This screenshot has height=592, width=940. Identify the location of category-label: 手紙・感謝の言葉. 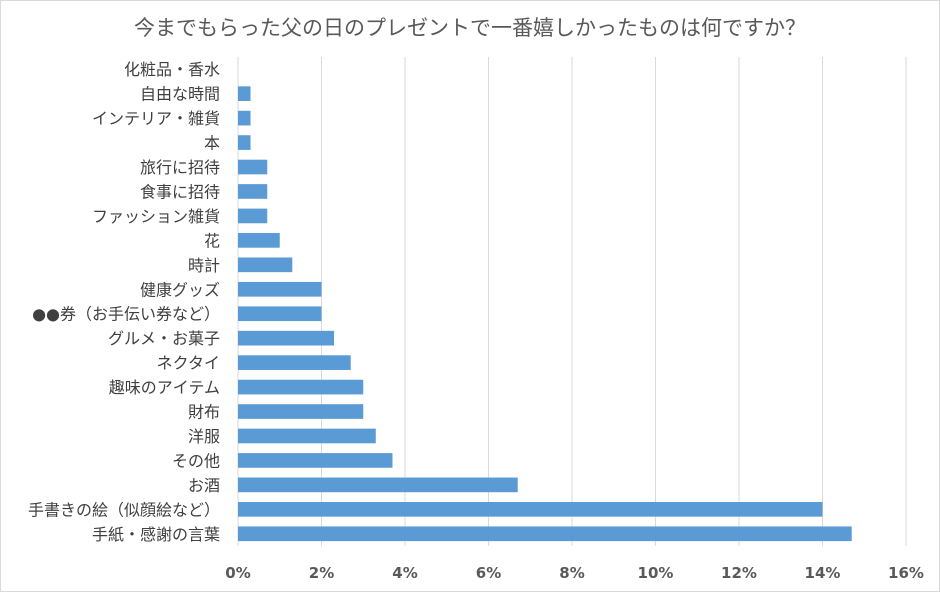
(156, 534).